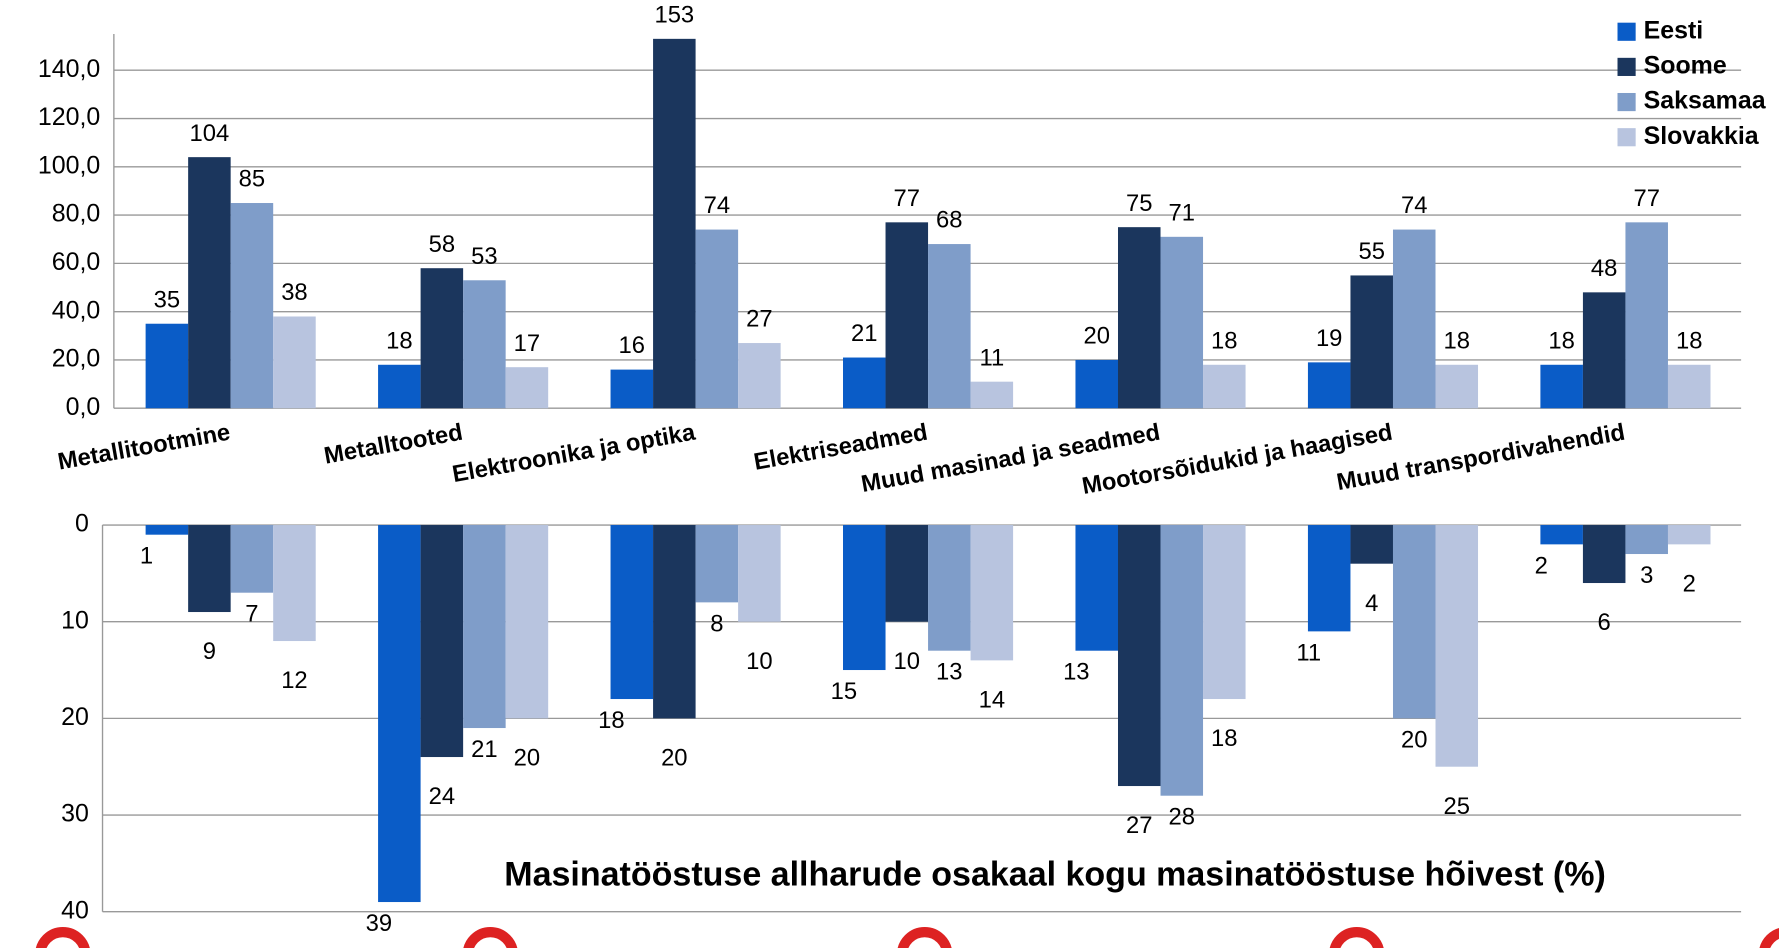 This screenshot has width=1779, height=948. What do you see at coordinates (1457, 806) in the screenshot?
I see `data-label: 25` at bounding box center [1457, 806].